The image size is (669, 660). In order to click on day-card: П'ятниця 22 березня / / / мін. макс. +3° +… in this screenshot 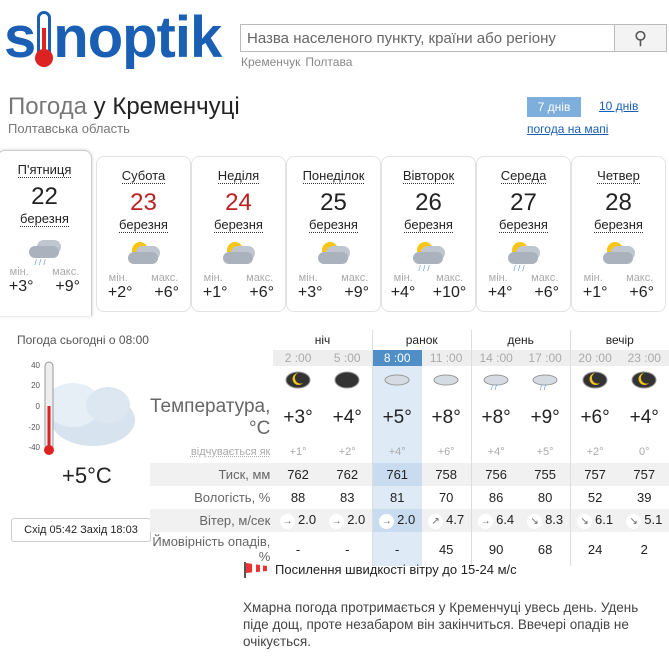, I will do `click(46, 233)`.